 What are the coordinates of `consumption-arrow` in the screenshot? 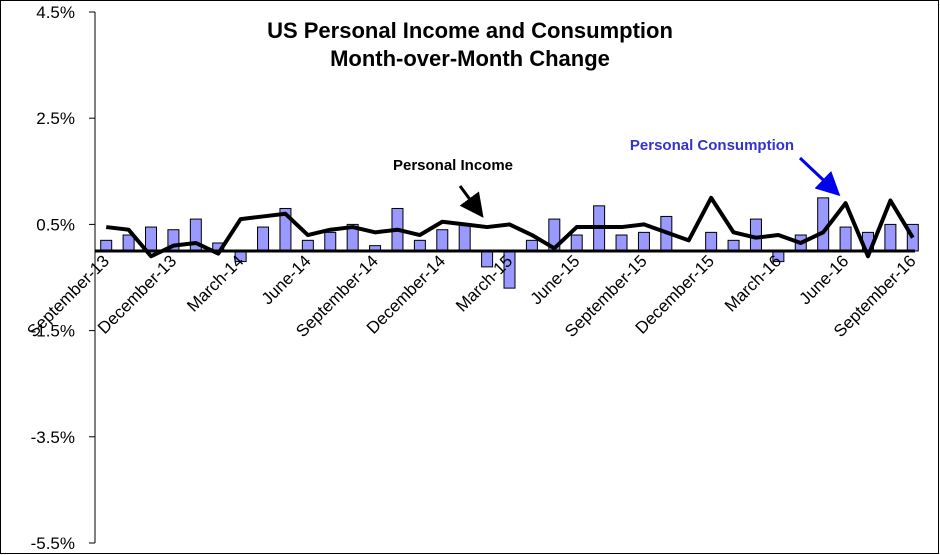 It's located at (819, 176).